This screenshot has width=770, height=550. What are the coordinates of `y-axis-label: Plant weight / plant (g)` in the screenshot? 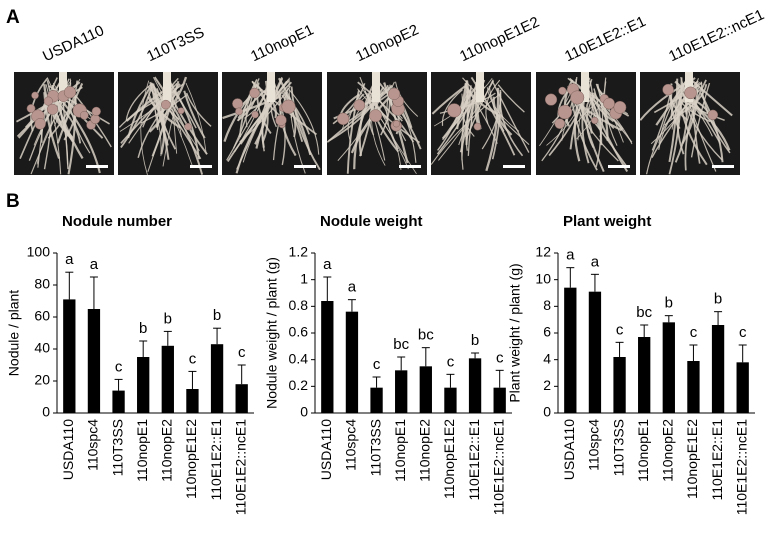 It's located at (515, 332).